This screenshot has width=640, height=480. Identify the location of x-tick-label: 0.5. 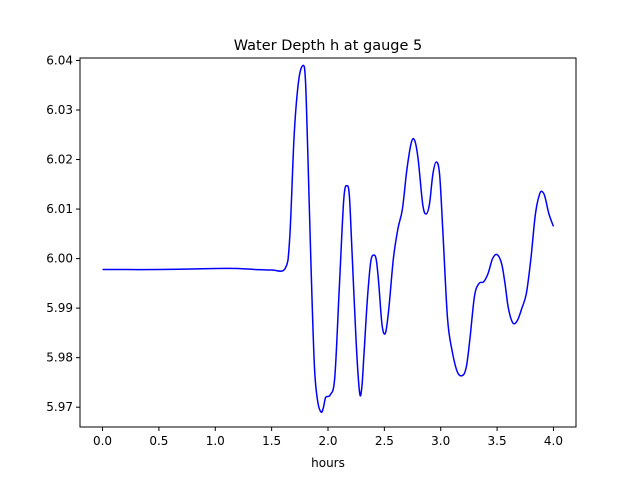
(158, 441).